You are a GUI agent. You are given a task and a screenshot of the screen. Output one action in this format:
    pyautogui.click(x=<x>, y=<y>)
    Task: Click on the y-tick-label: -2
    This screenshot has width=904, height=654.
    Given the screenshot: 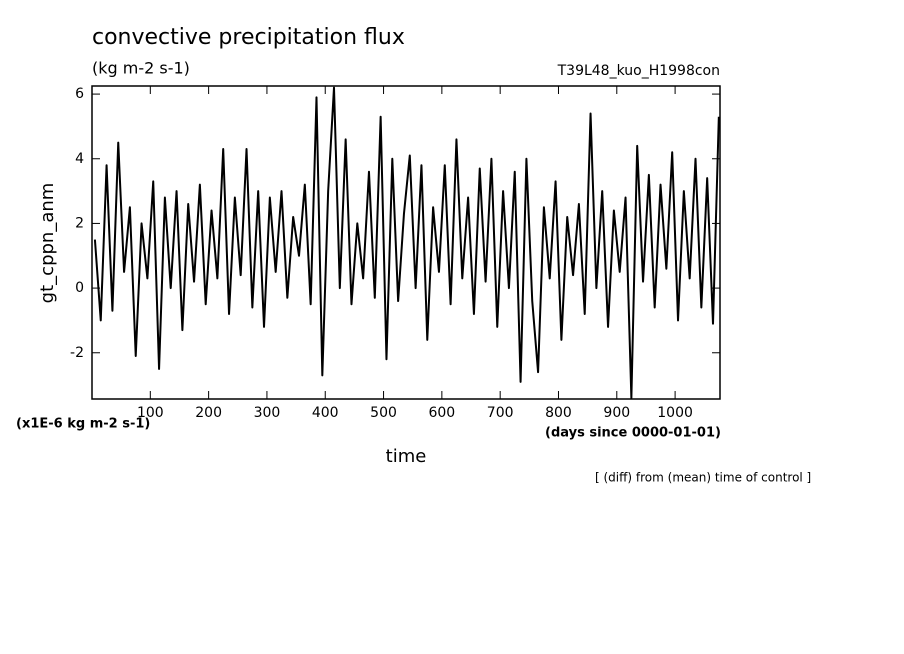 What is the action you would take?
    pyautogui.click(x=77, y=353)
    